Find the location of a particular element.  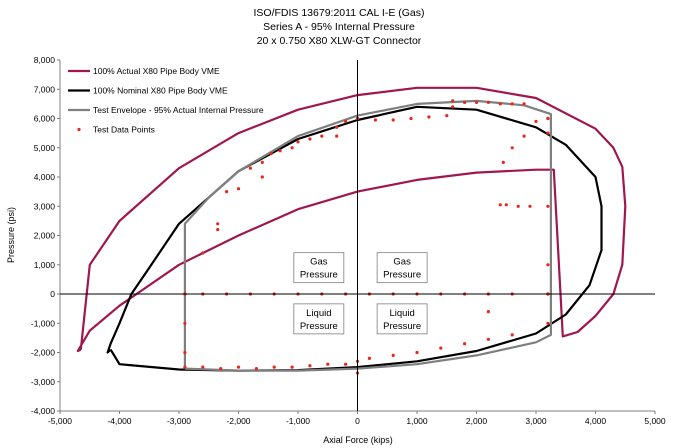

legend-marker is located at coordinates (79, 129).